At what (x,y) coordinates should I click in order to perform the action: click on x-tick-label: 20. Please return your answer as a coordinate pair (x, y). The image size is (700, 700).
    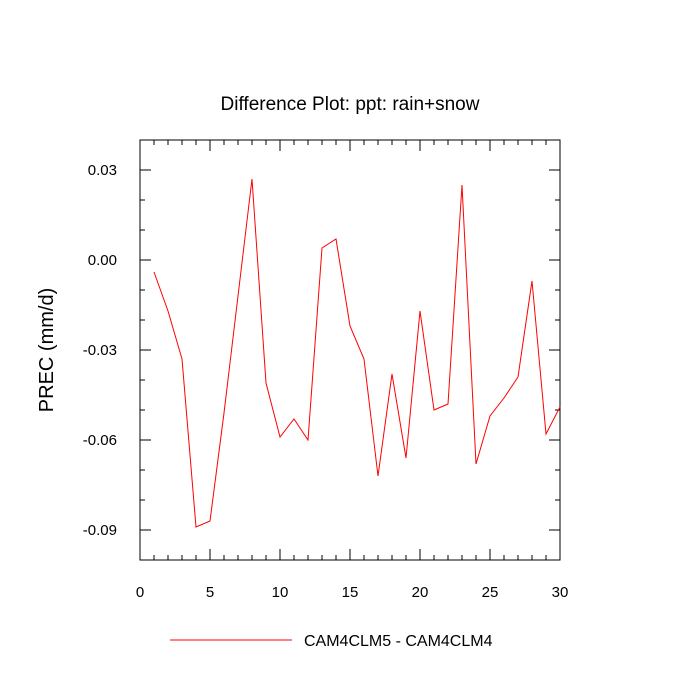
    Looking at the image, I should click on (420, 592).